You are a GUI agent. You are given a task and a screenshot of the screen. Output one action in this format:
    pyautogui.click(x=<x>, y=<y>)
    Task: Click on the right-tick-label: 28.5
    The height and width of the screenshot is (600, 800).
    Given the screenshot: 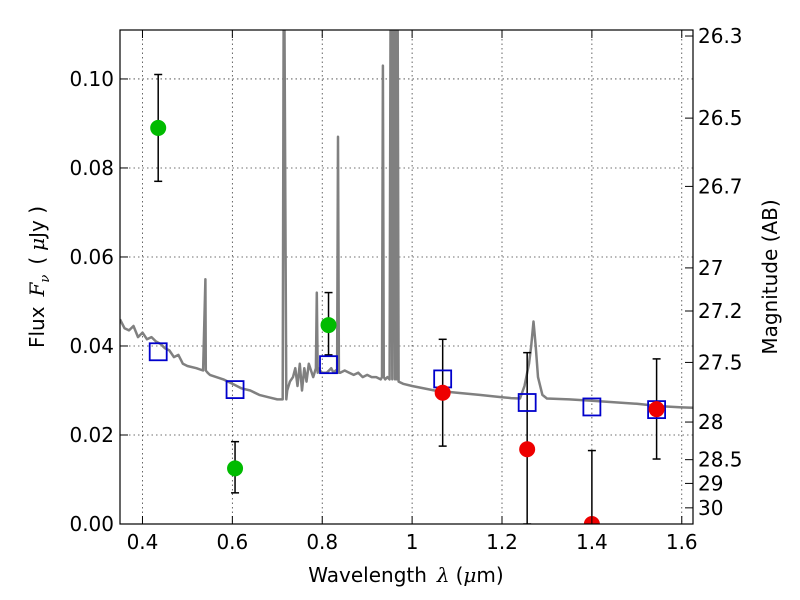 What is the action you would take?
    pyautogui.click(x=720, y=460)
    